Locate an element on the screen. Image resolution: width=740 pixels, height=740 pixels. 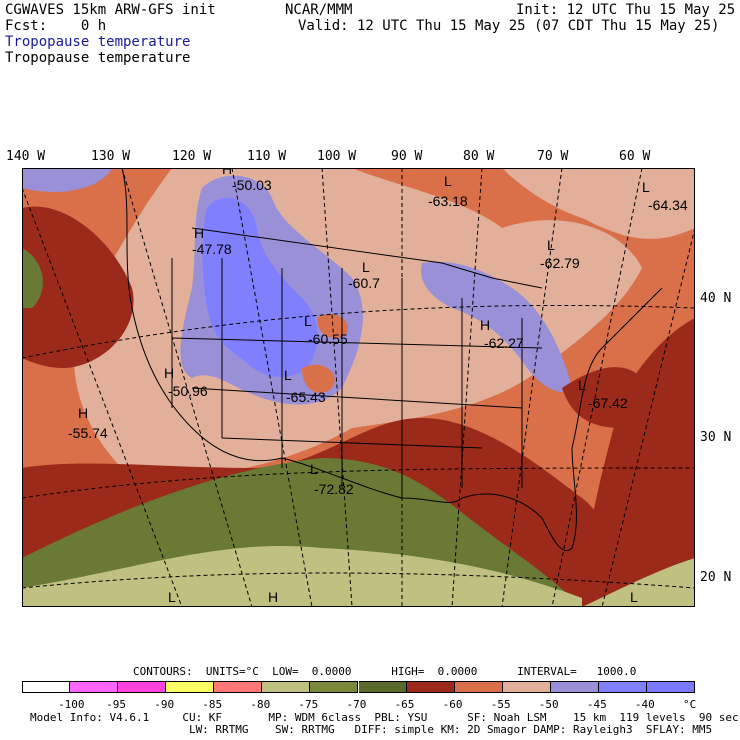
lon-label: 80 W is located at coordinates (479, 156).